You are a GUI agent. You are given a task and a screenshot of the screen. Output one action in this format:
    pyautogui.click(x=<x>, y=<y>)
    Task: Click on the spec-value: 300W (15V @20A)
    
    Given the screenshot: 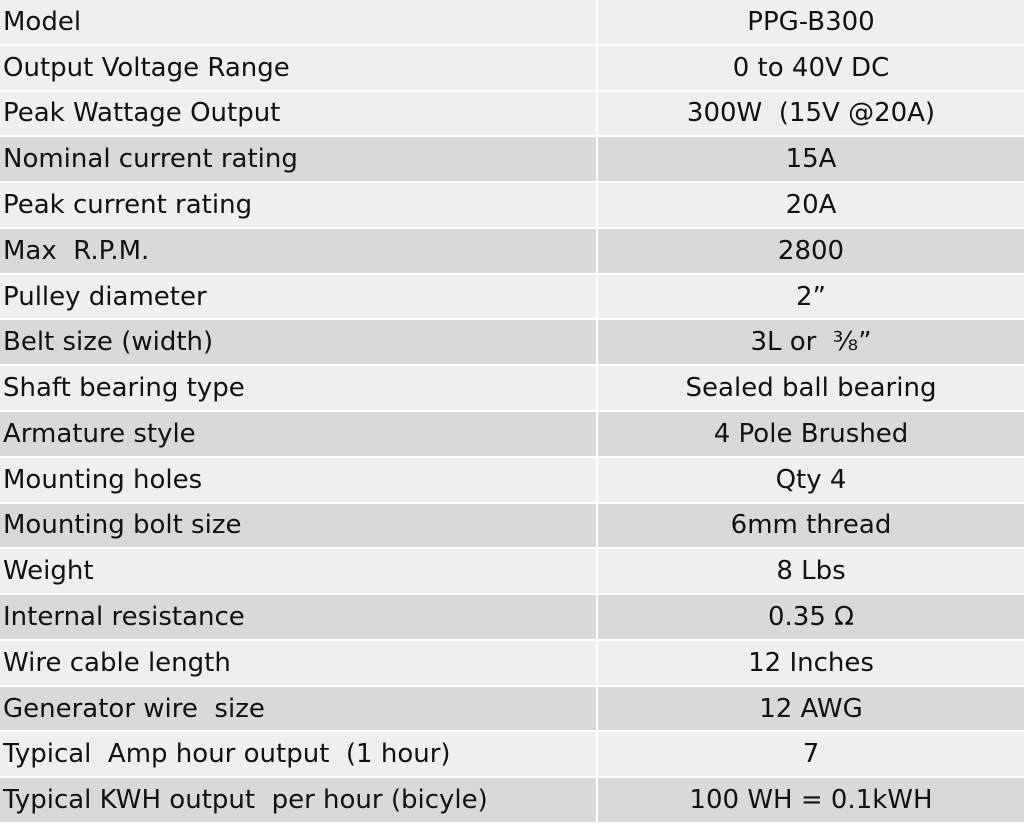 What is the action you would take?
    pyautogui.click(x=811, y=114)
    